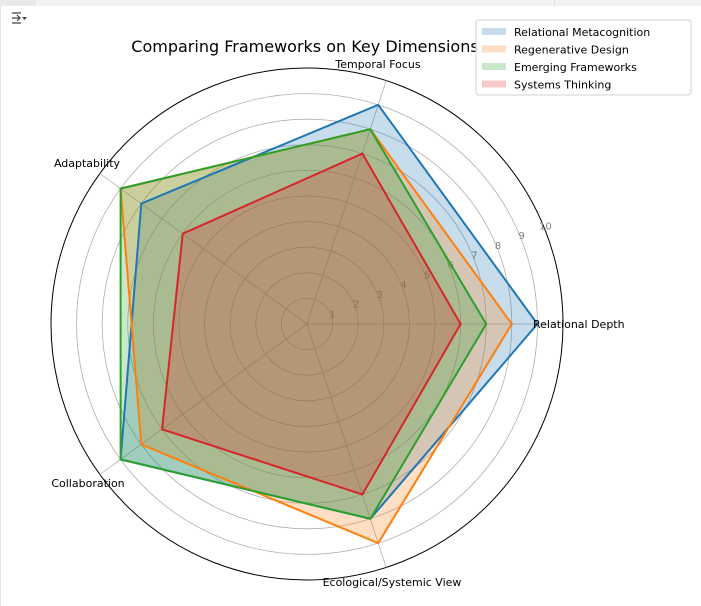 This screenshot has height=606, width=701. I want to click on category-label: Collaboration, so click(87, 483).